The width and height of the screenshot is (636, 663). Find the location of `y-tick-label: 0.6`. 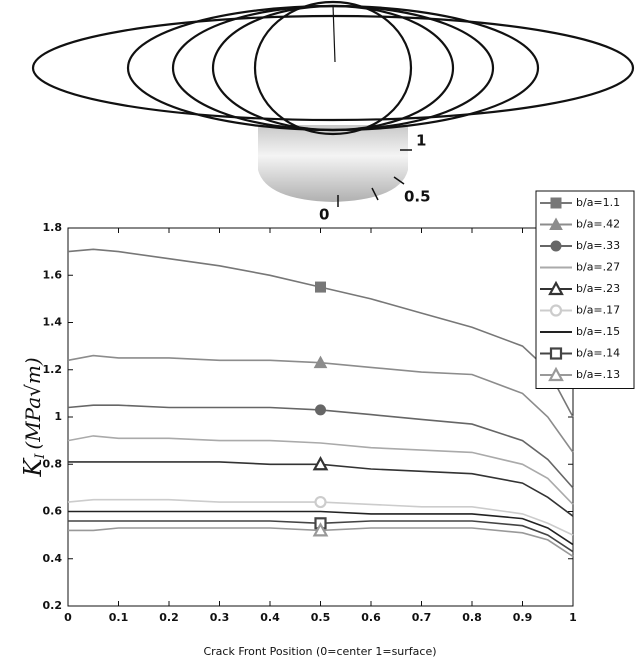

y-tick-label: 0.6 is located at coordinates (53, 511).